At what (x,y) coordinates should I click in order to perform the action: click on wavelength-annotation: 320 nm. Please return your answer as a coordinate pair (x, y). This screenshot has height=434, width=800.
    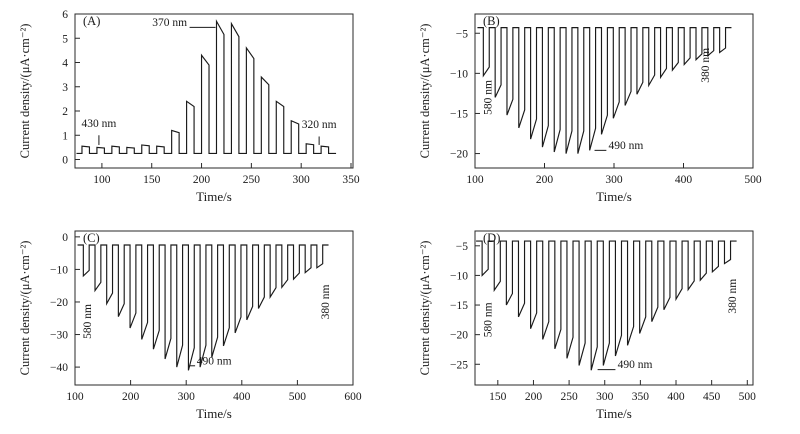
    Looking at the image, I should click on (319, 125).